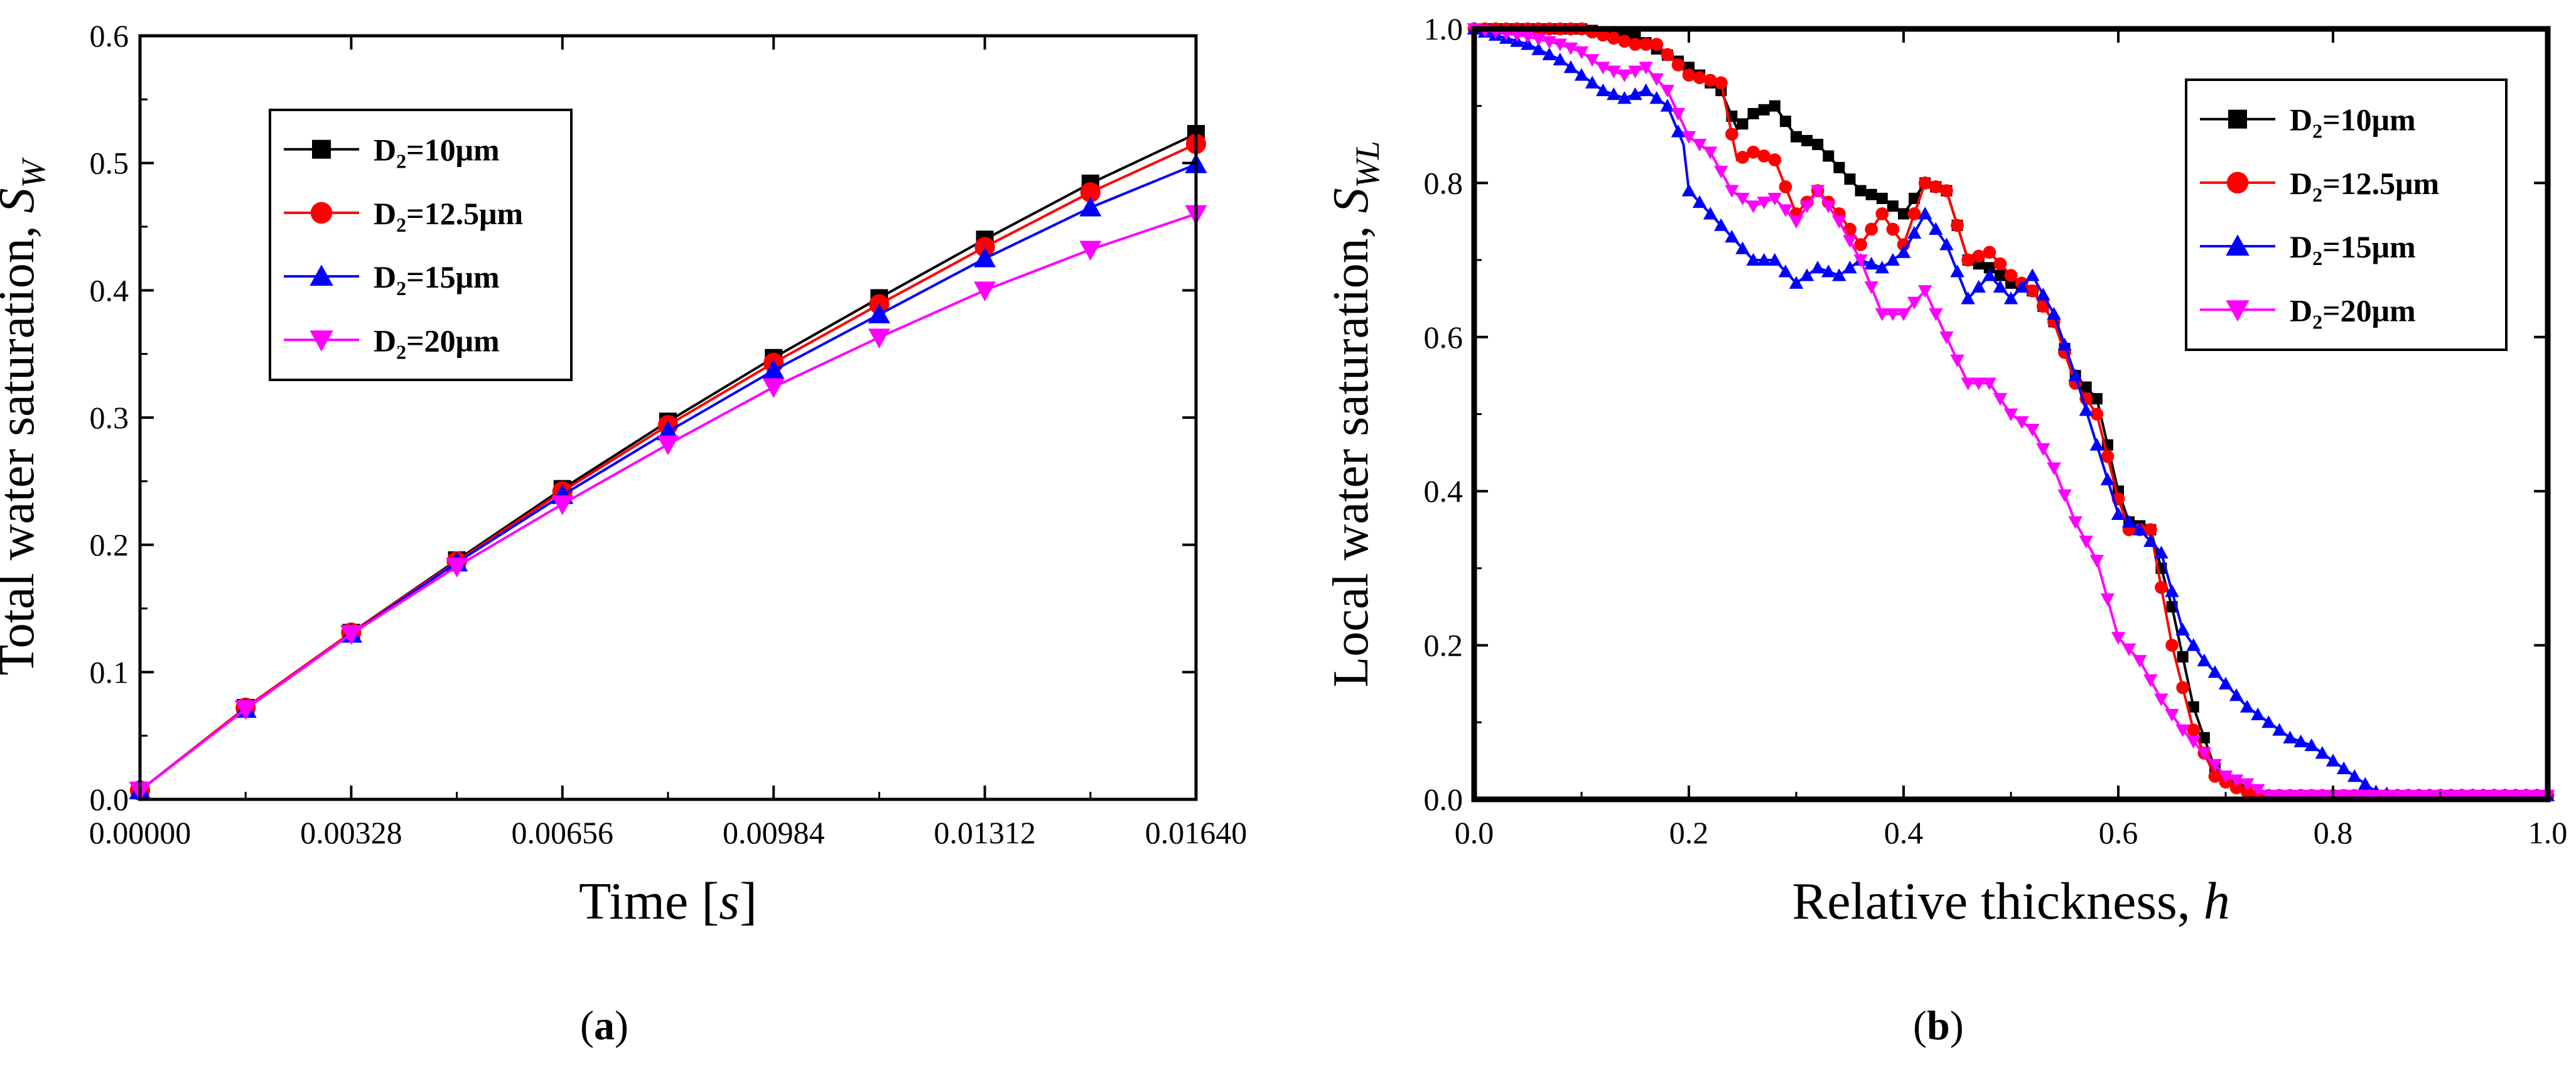  What do you see at coordinates (774, 832) in the screenshot?
I see `x-tick-label: 0.00984` at bounding box center [774, 832].